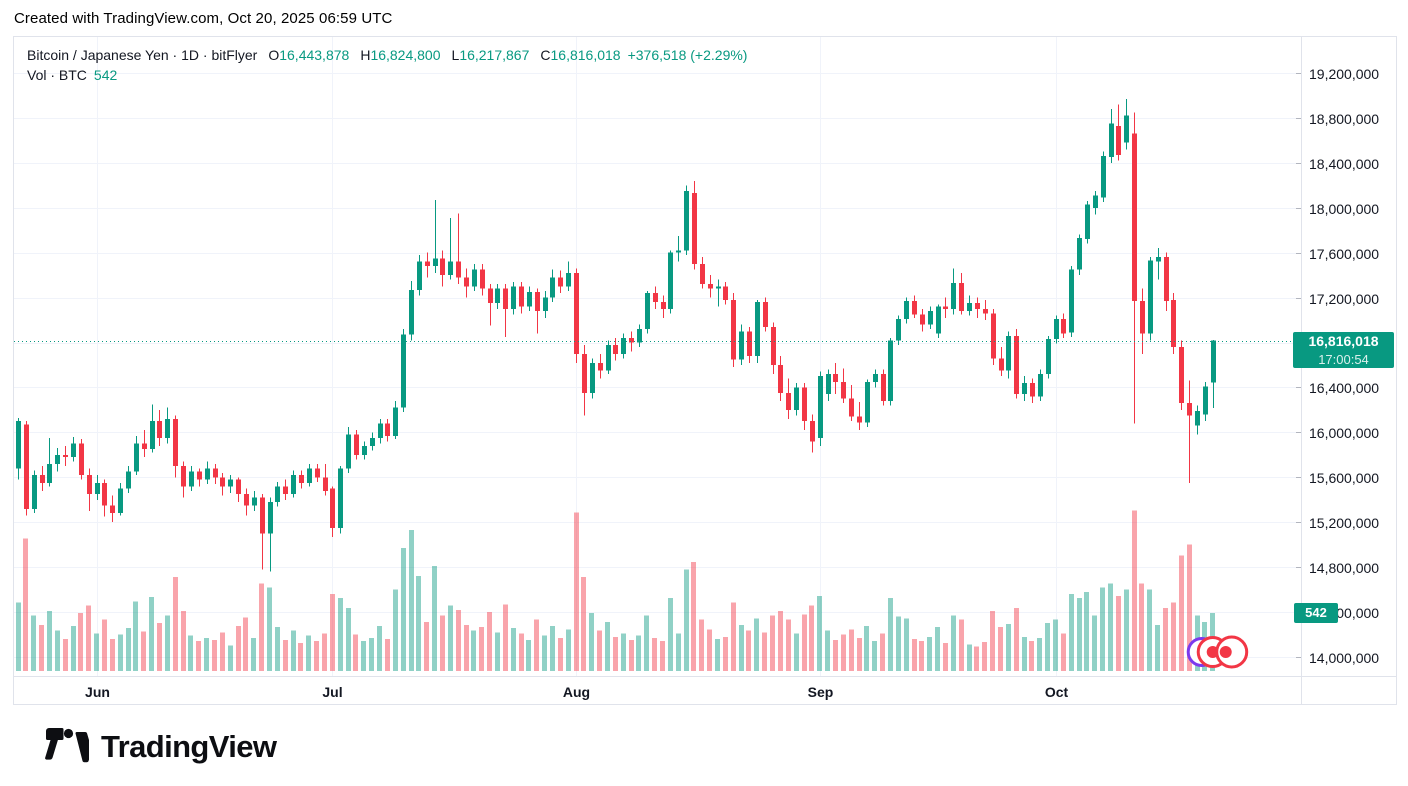 This screenshot has width=1408, height=786. I want to click on ohlc-open: O16,443,878, so click(309, 55).